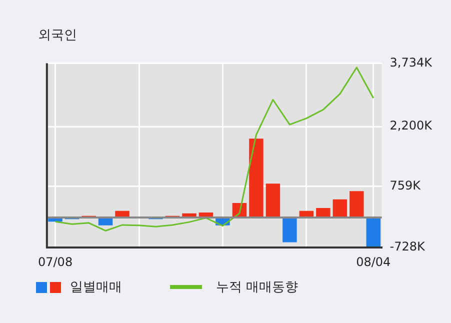 This screenshot has width=451, height=323. I want to click on y-tick-label: 759K, so click(406, 185).